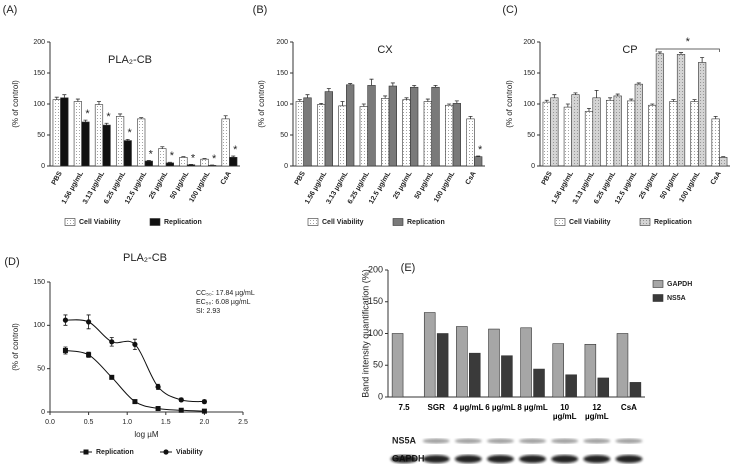  I want to click on legend-label: Cell Viability, so click(590, 222).